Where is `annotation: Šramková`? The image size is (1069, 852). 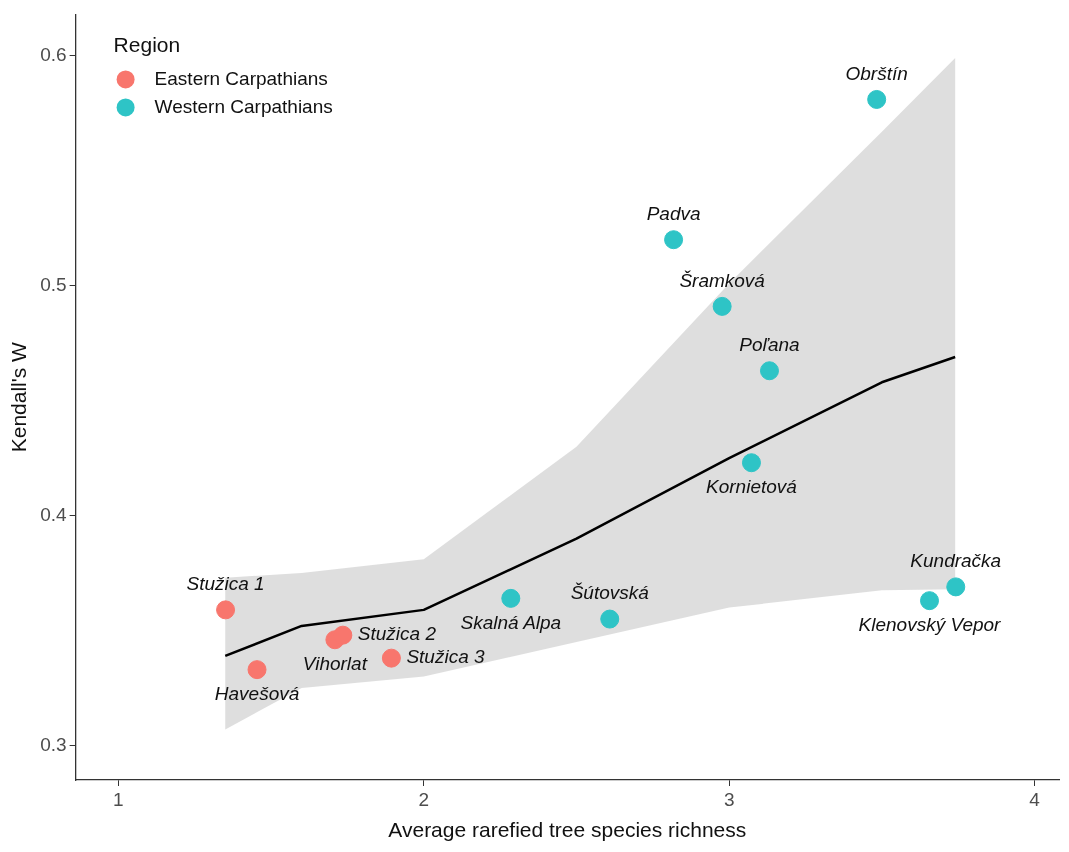
annotation: Šramková is located at coordinates (722, 280).